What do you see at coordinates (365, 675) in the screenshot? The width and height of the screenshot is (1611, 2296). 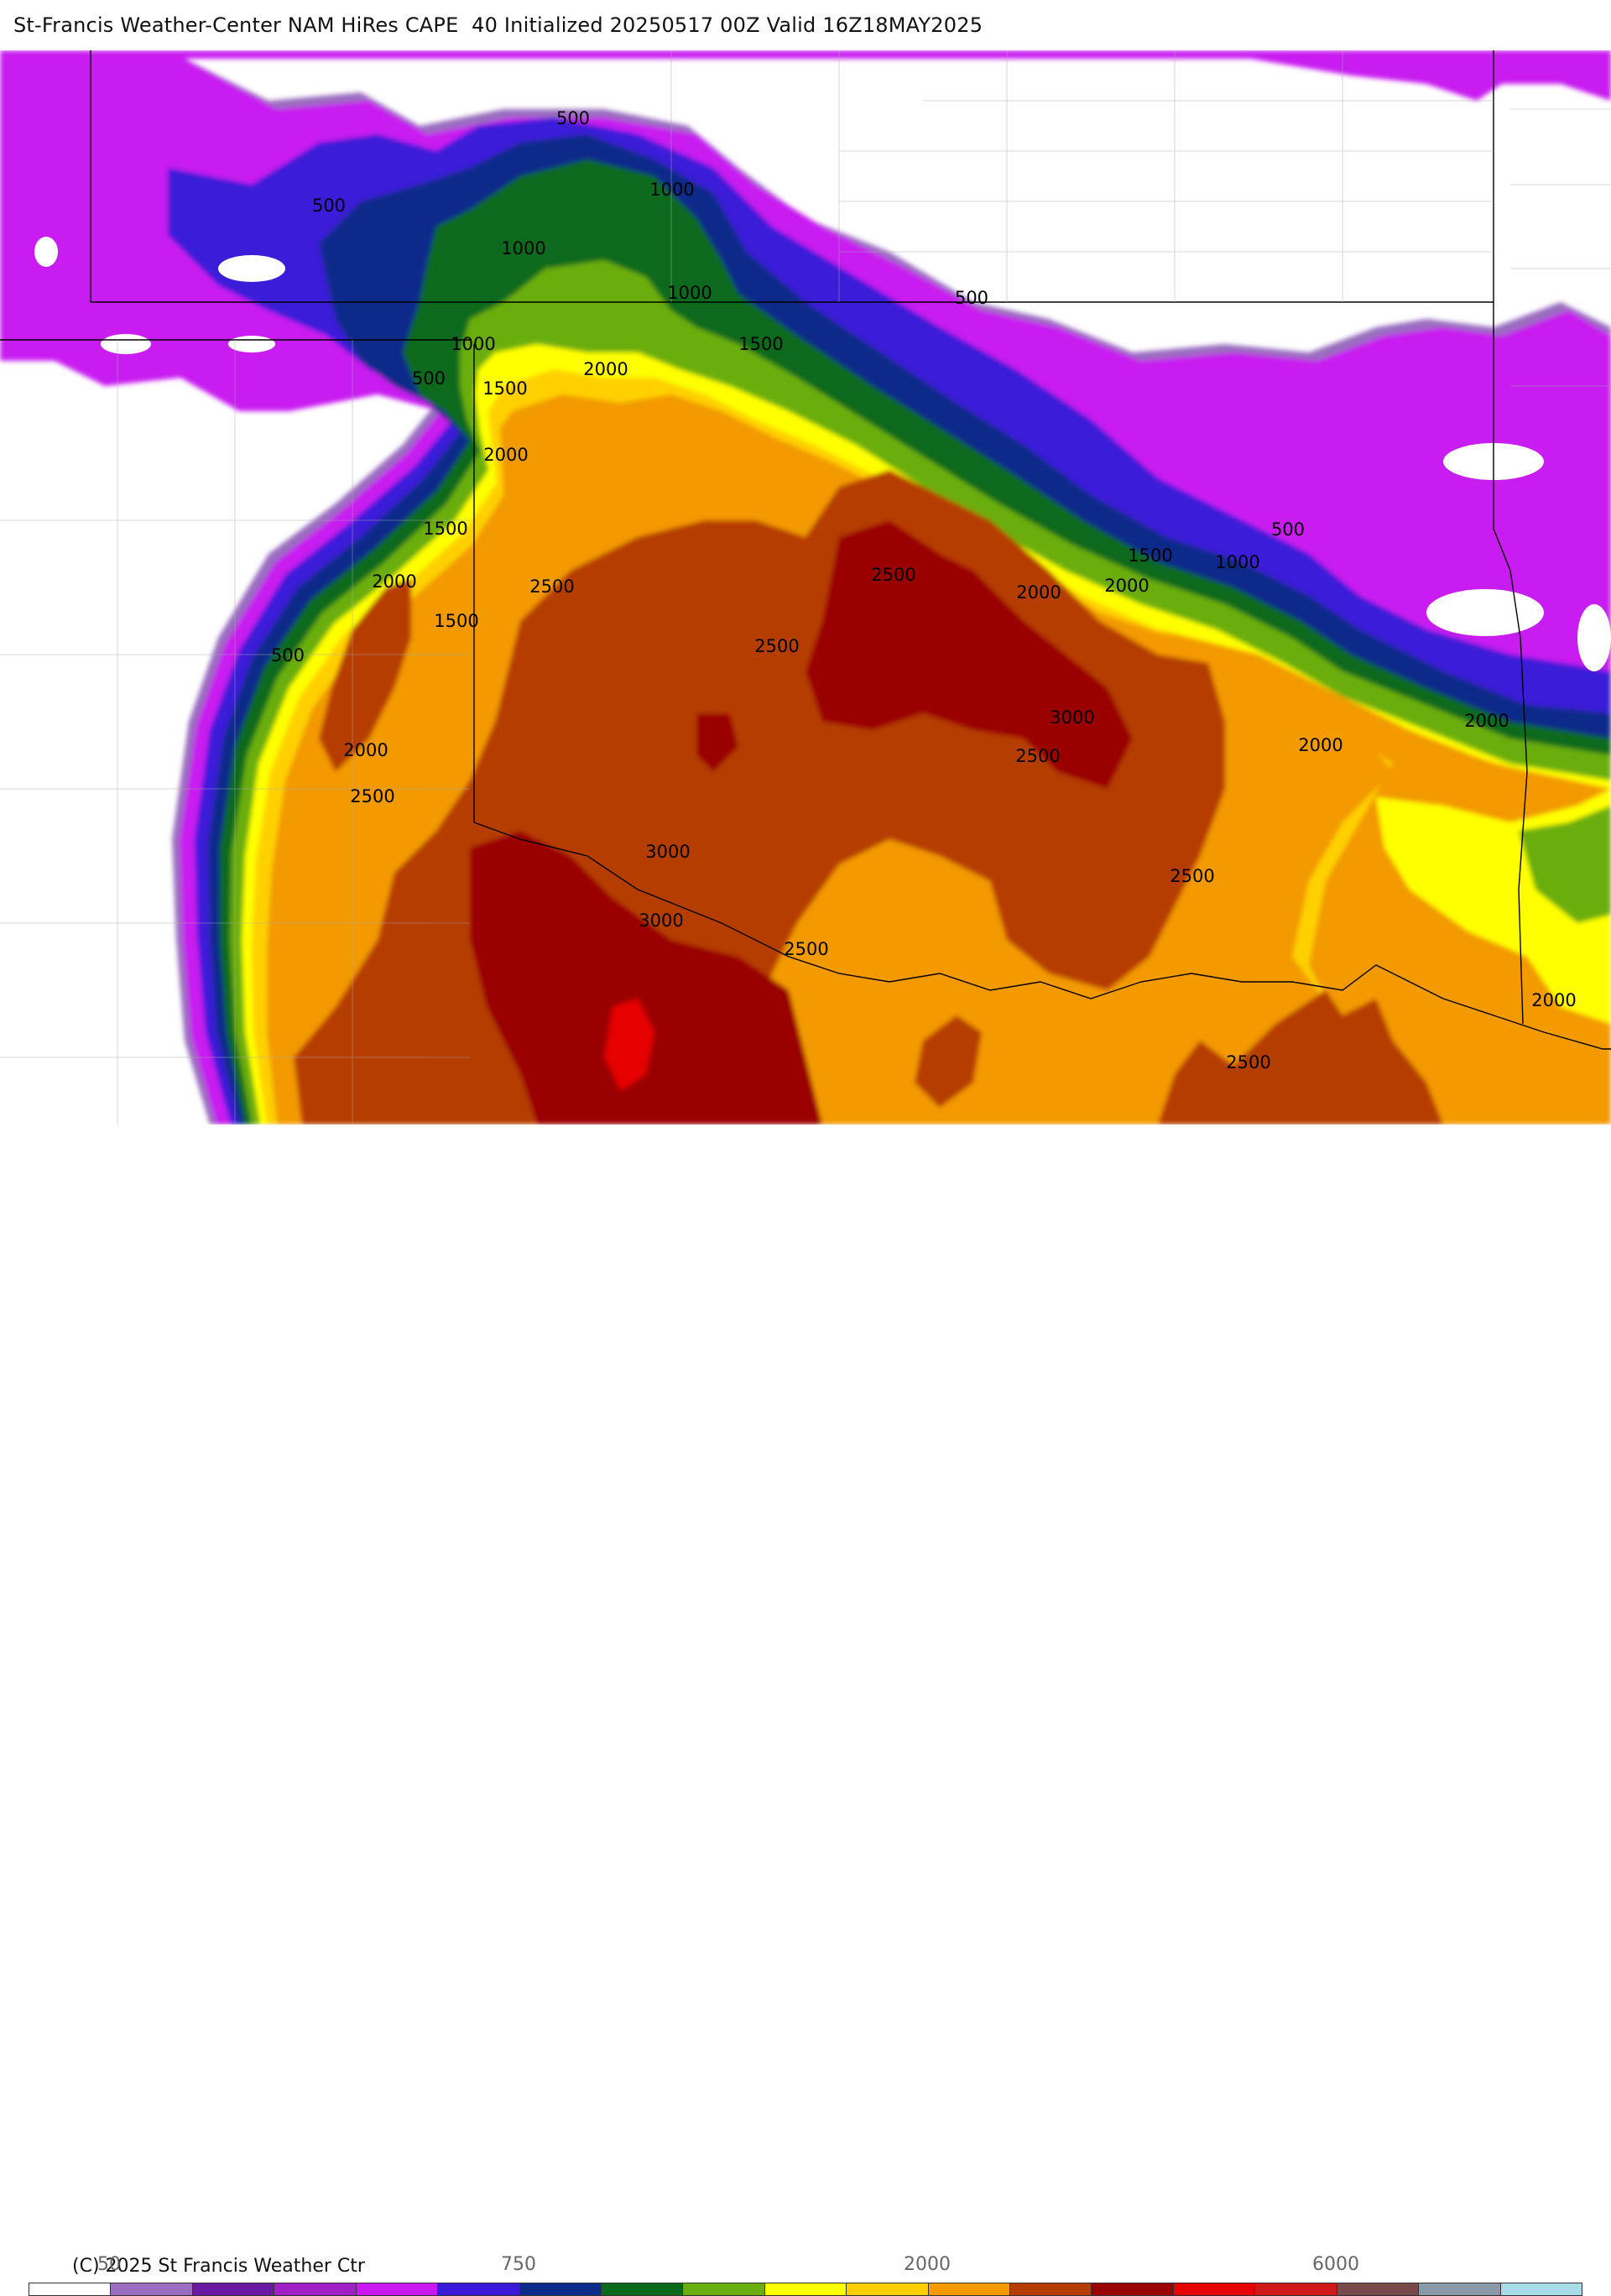 I see `band-rust-west` at bounding box center [365, 675].